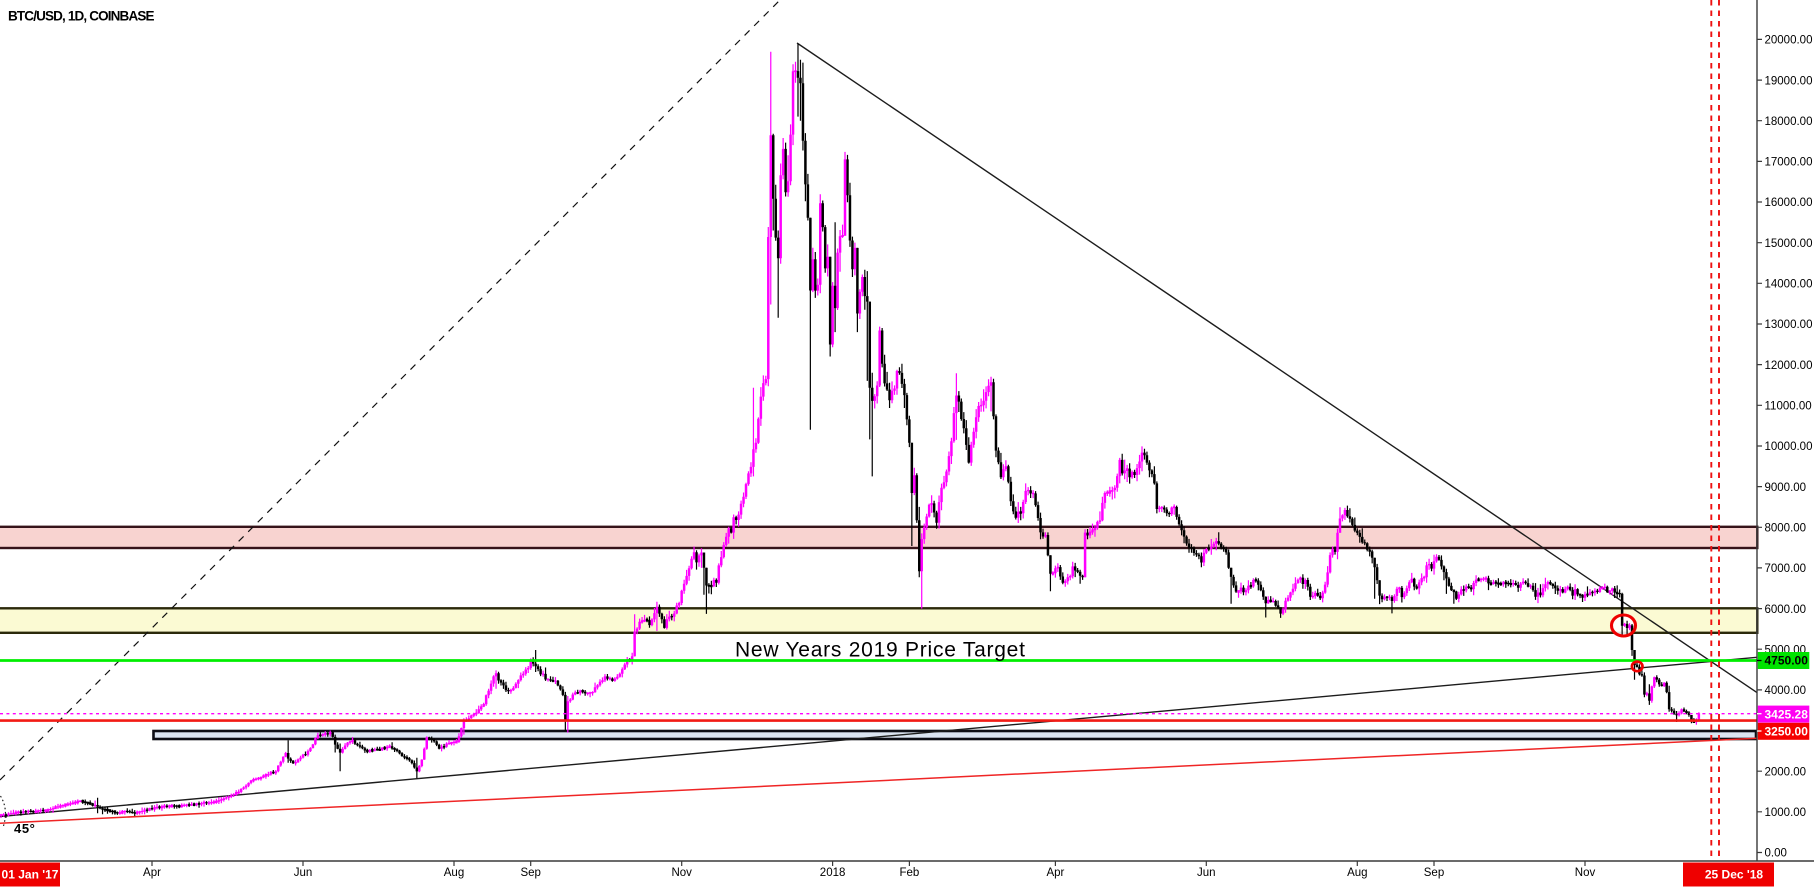  What do you see at coordinates (1786, 691) in the screenshot?
I see `svg-text: 4000.00` at bounding box center [1786, 691].